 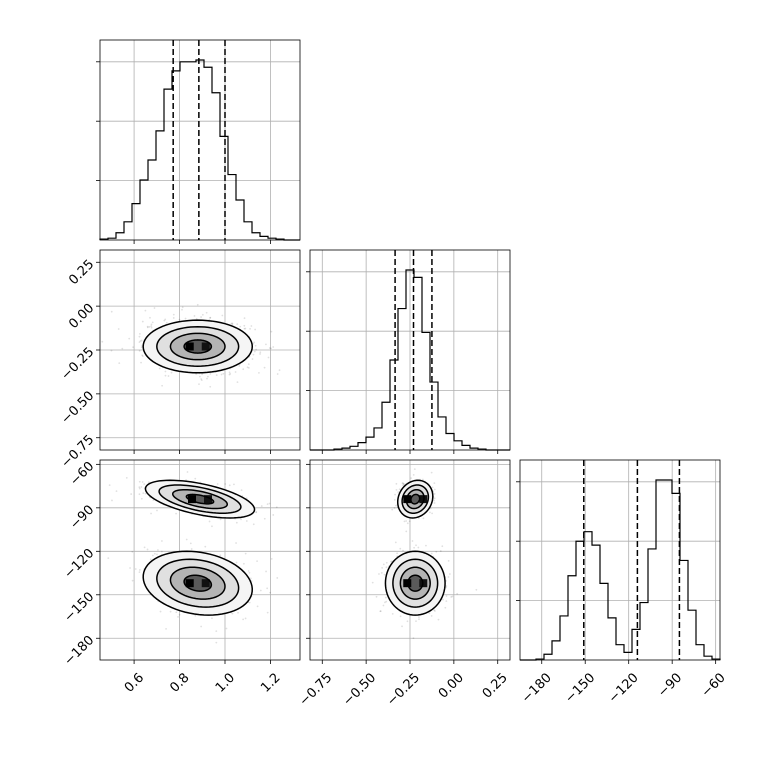 What do you see at coordinates (580, 688) in the screenshot?
I see `x-tick-label: −150` at bounding box center [580, 688].